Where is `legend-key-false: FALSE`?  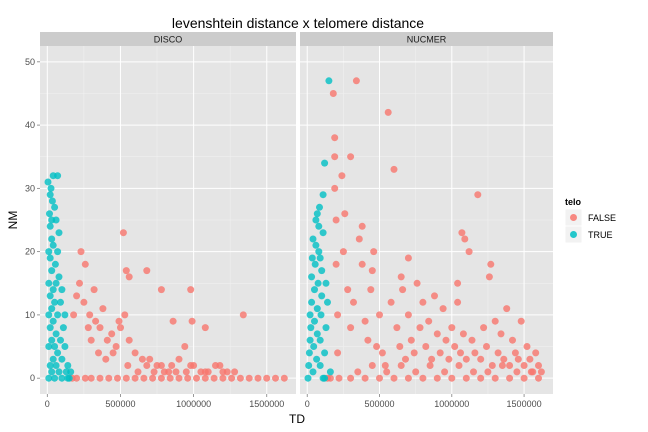 legend-key-false: FALSE is located at coordinates (590, 217).